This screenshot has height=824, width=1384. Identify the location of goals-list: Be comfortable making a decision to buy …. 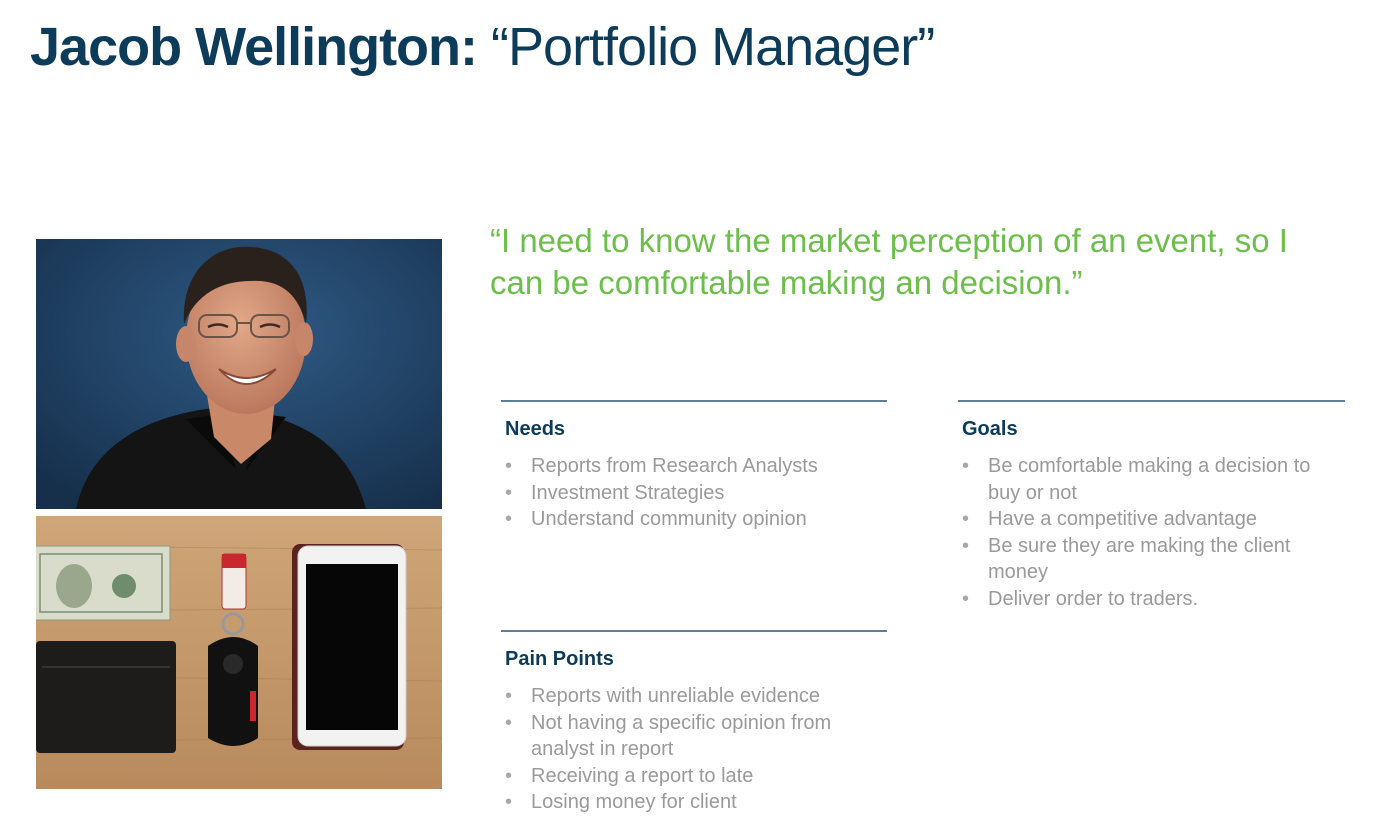
(1151, 532).